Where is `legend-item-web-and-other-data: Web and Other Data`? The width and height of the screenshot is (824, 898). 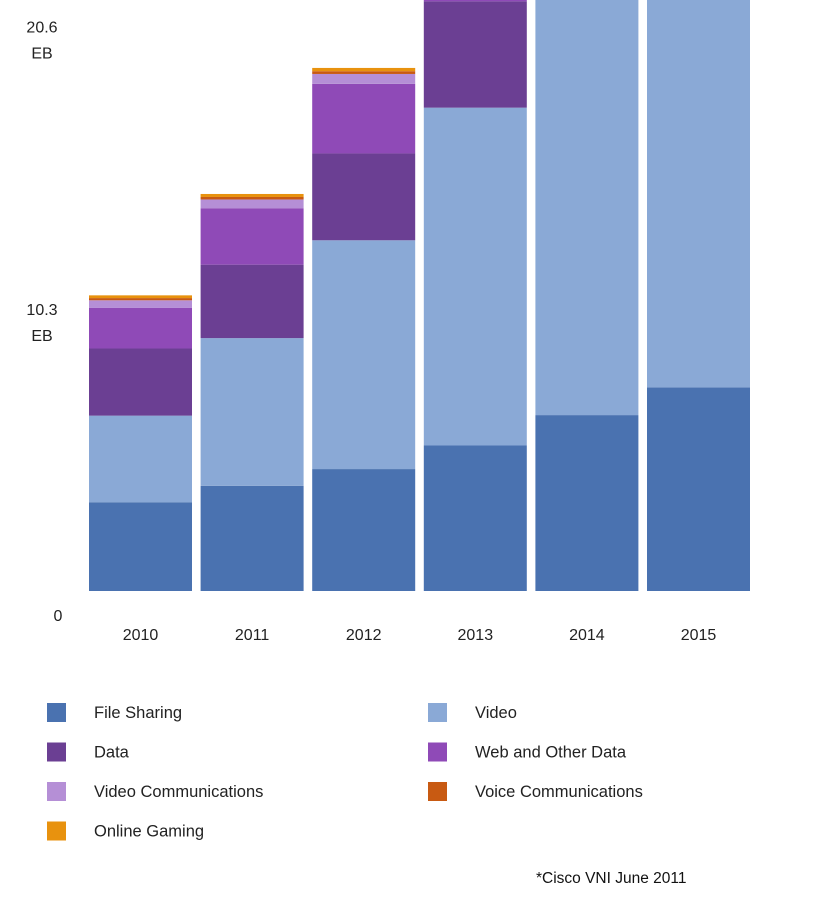
legend-item-web-and-other-data: Web and Other Data is located at coordinates (527, 752).